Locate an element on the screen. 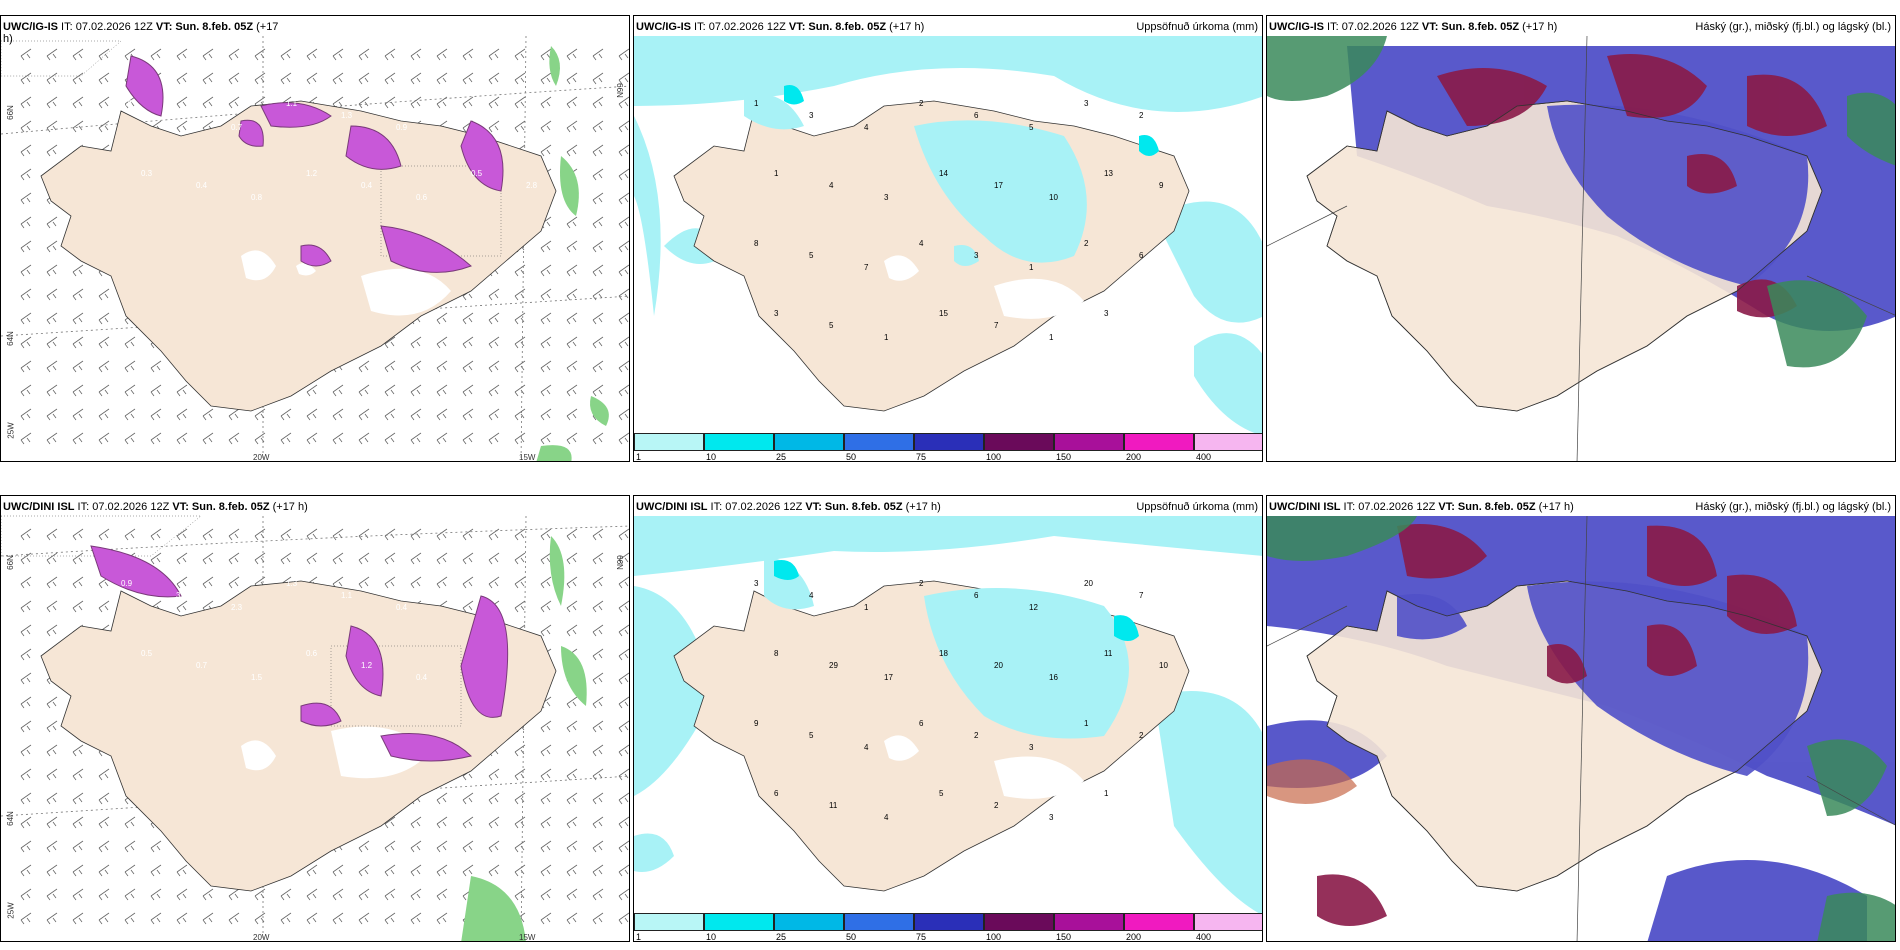  colorbar-tick: 100 is located at coordinates (994, 457).